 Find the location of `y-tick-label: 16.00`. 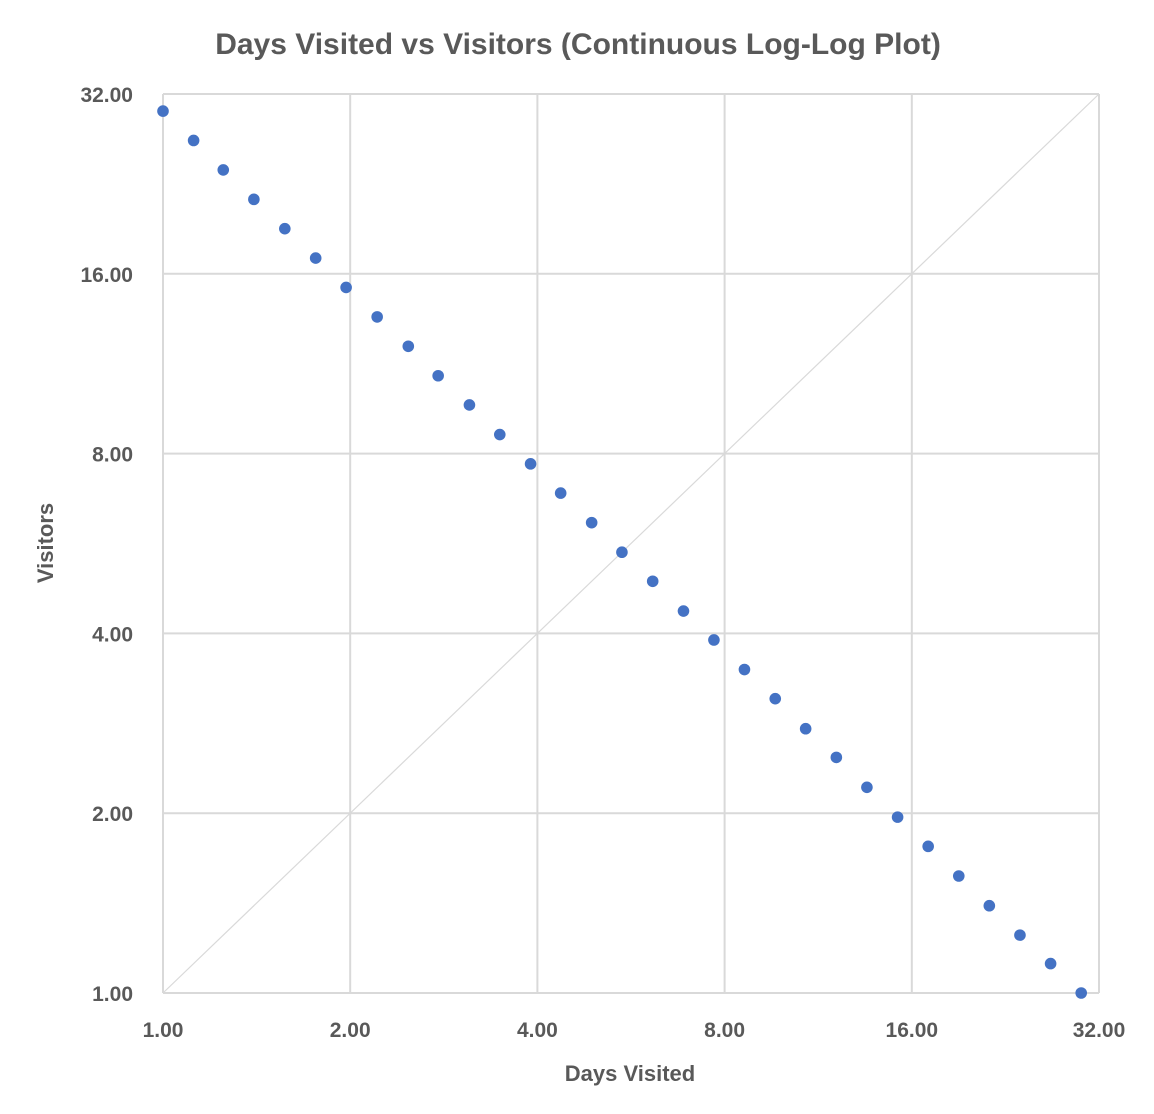

y-tick-label: 16.00 is located at coordinates (106, 275).